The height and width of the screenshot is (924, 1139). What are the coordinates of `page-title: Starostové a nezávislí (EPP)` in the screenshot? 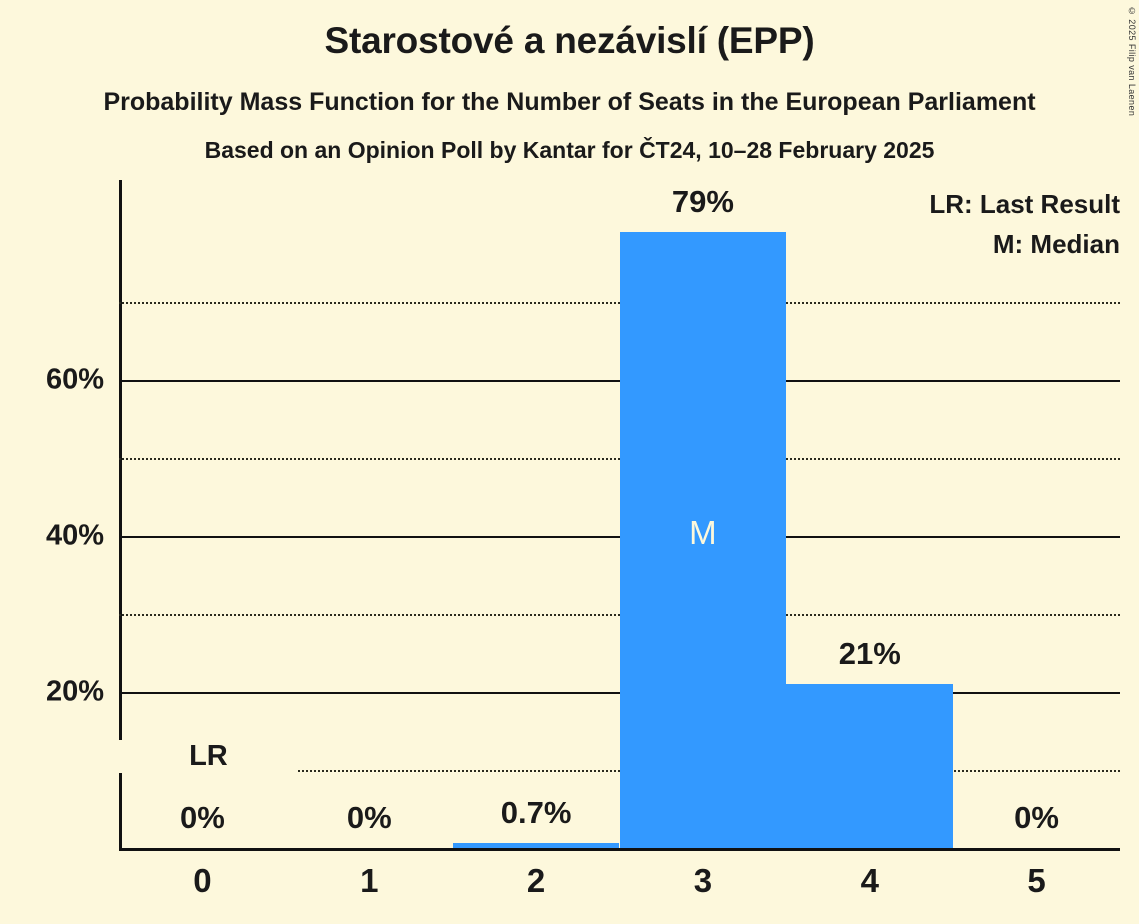 It's located at (569, 40).